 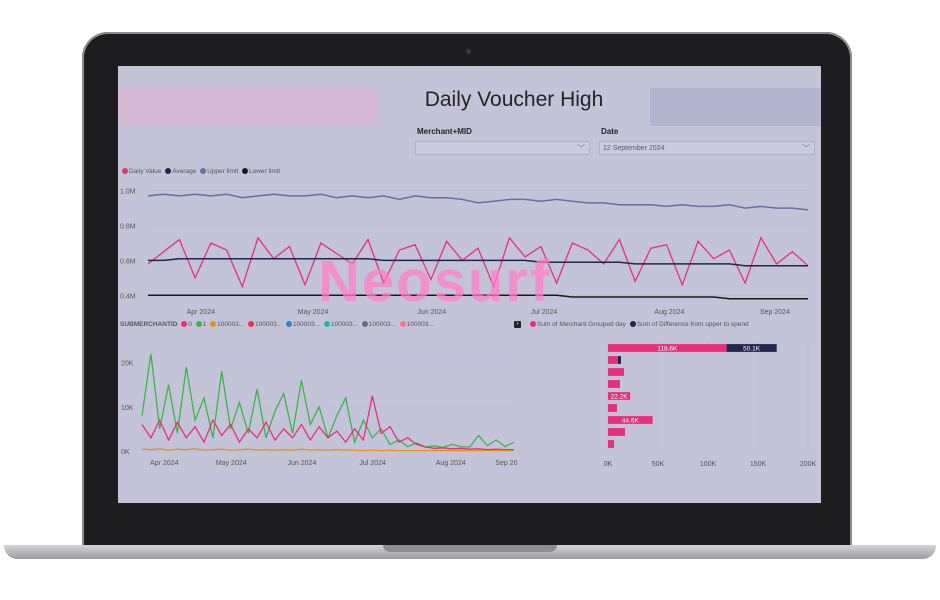 I want to click on series-line-daily-value, so click(x=478, y=262).